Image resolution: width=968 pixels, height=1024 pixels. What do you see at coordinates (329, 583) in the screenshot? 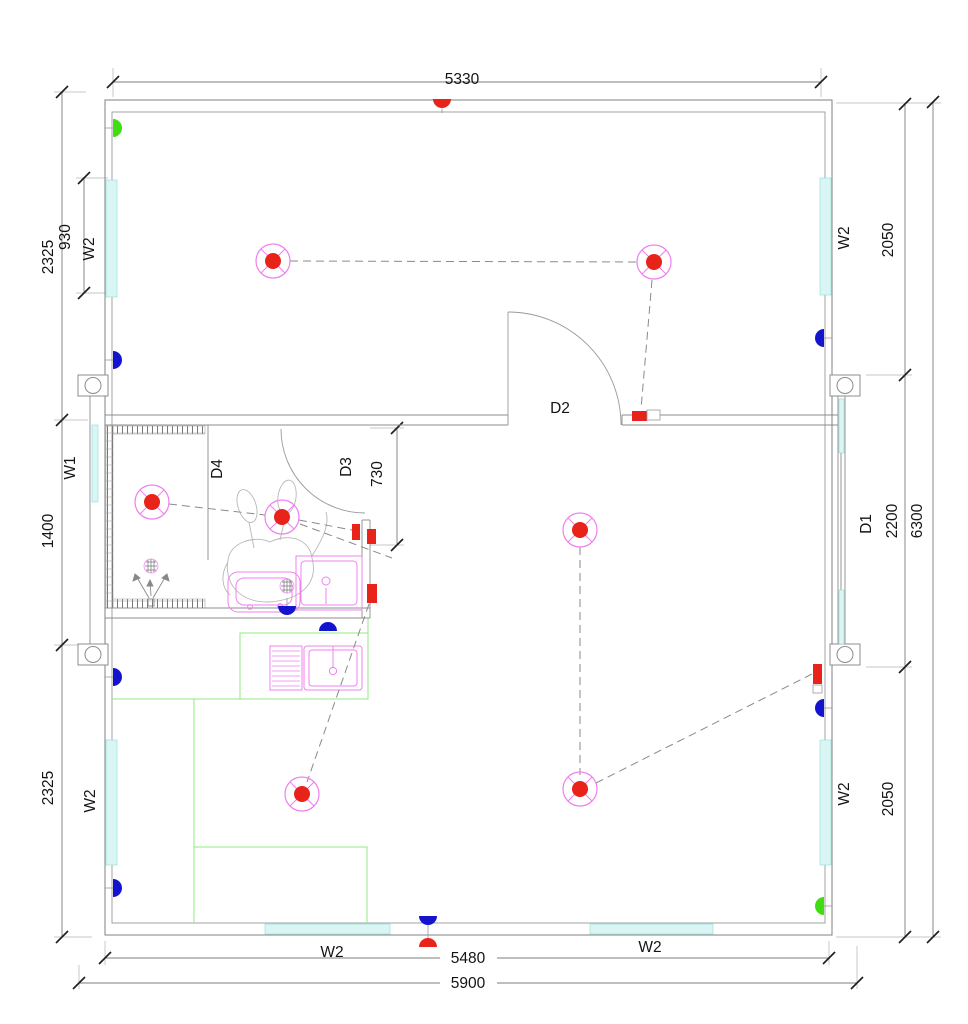
I see `bathroom-sink` at bounding box center [329, 583].